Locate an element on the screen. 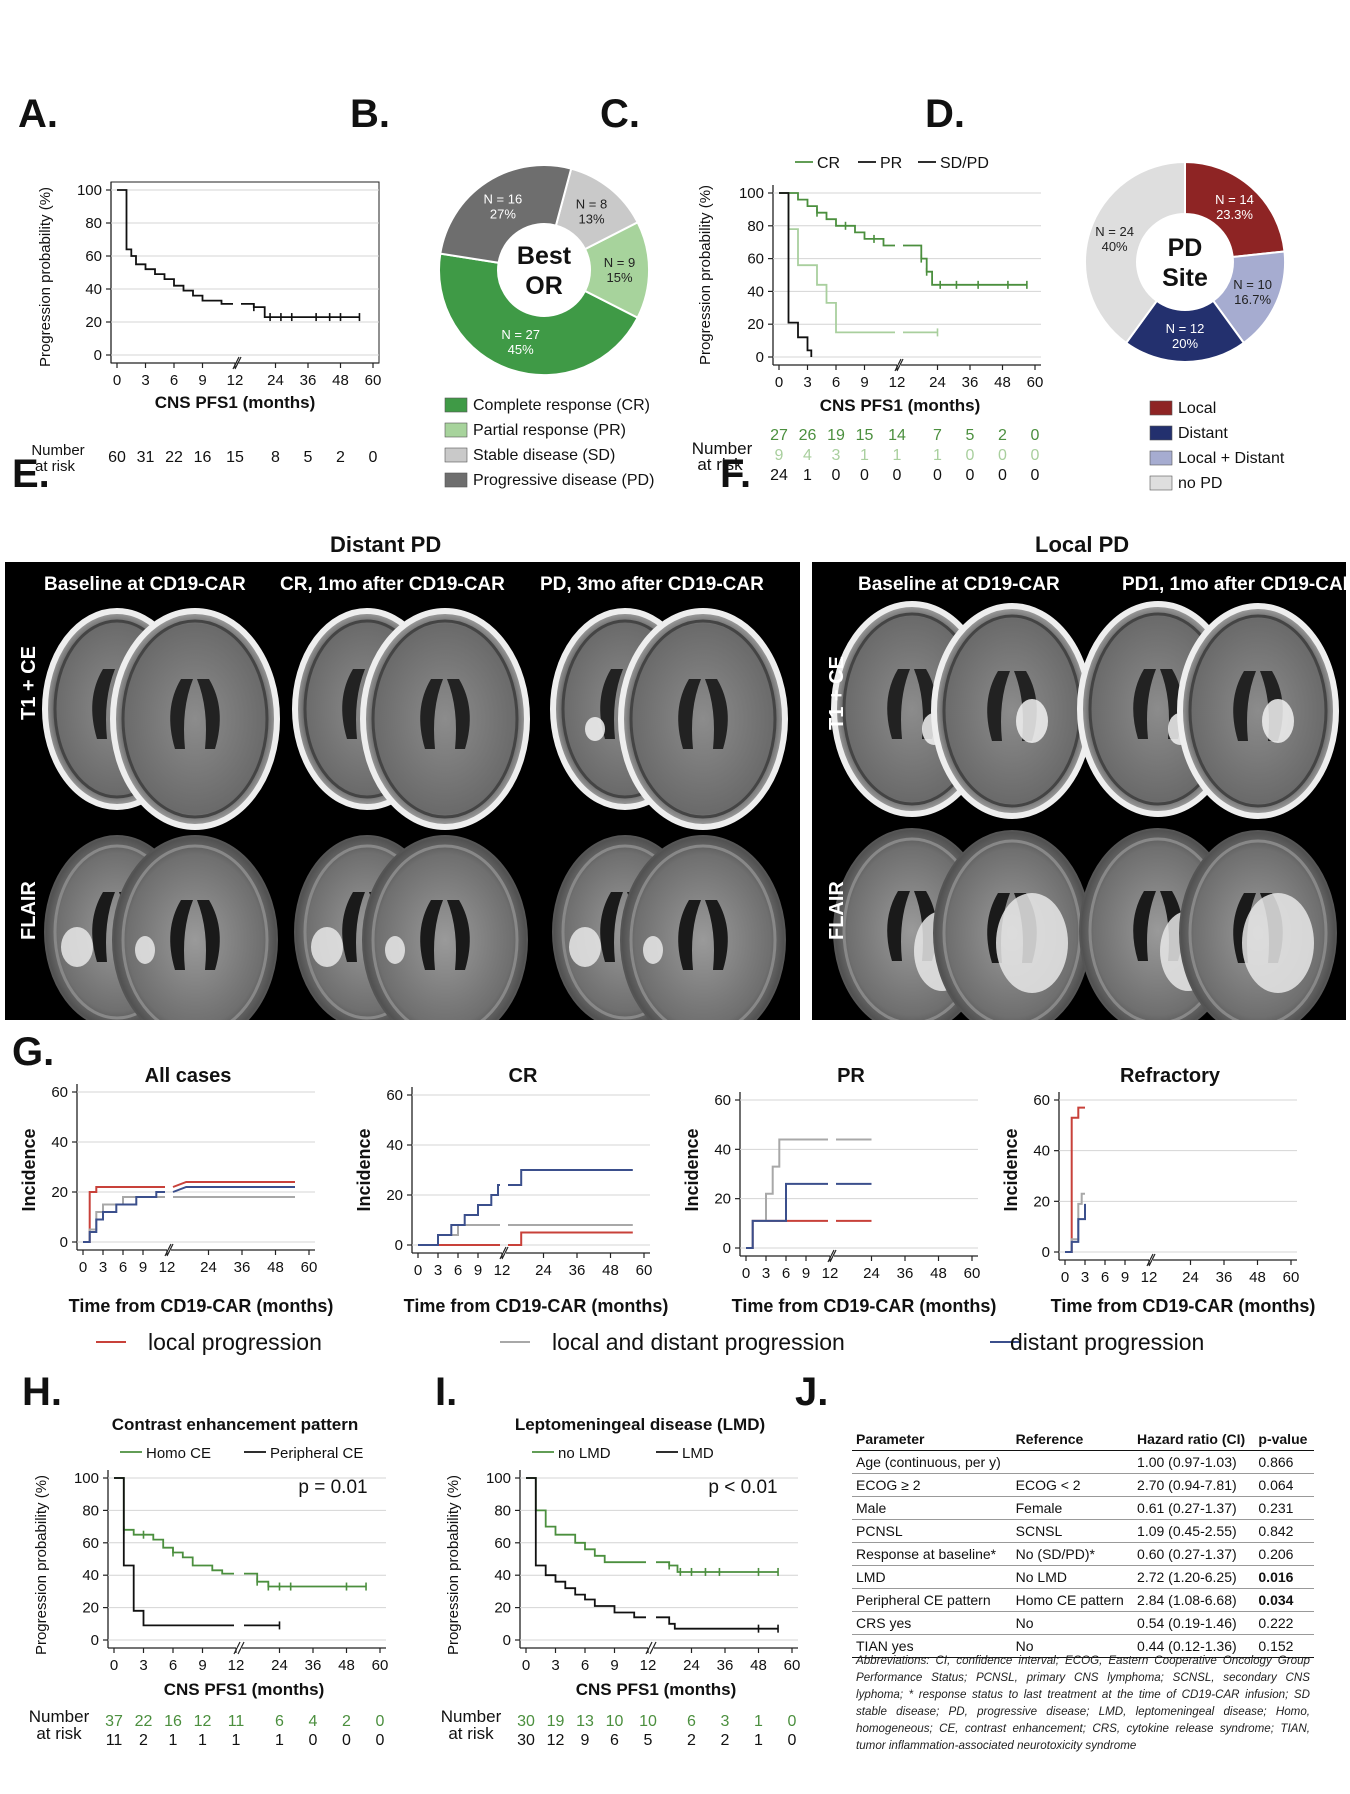 Image resolution: width=1350 pixels, height=1794 pixels. col-p-value: p-value is located at coordinates (1284, 1439).